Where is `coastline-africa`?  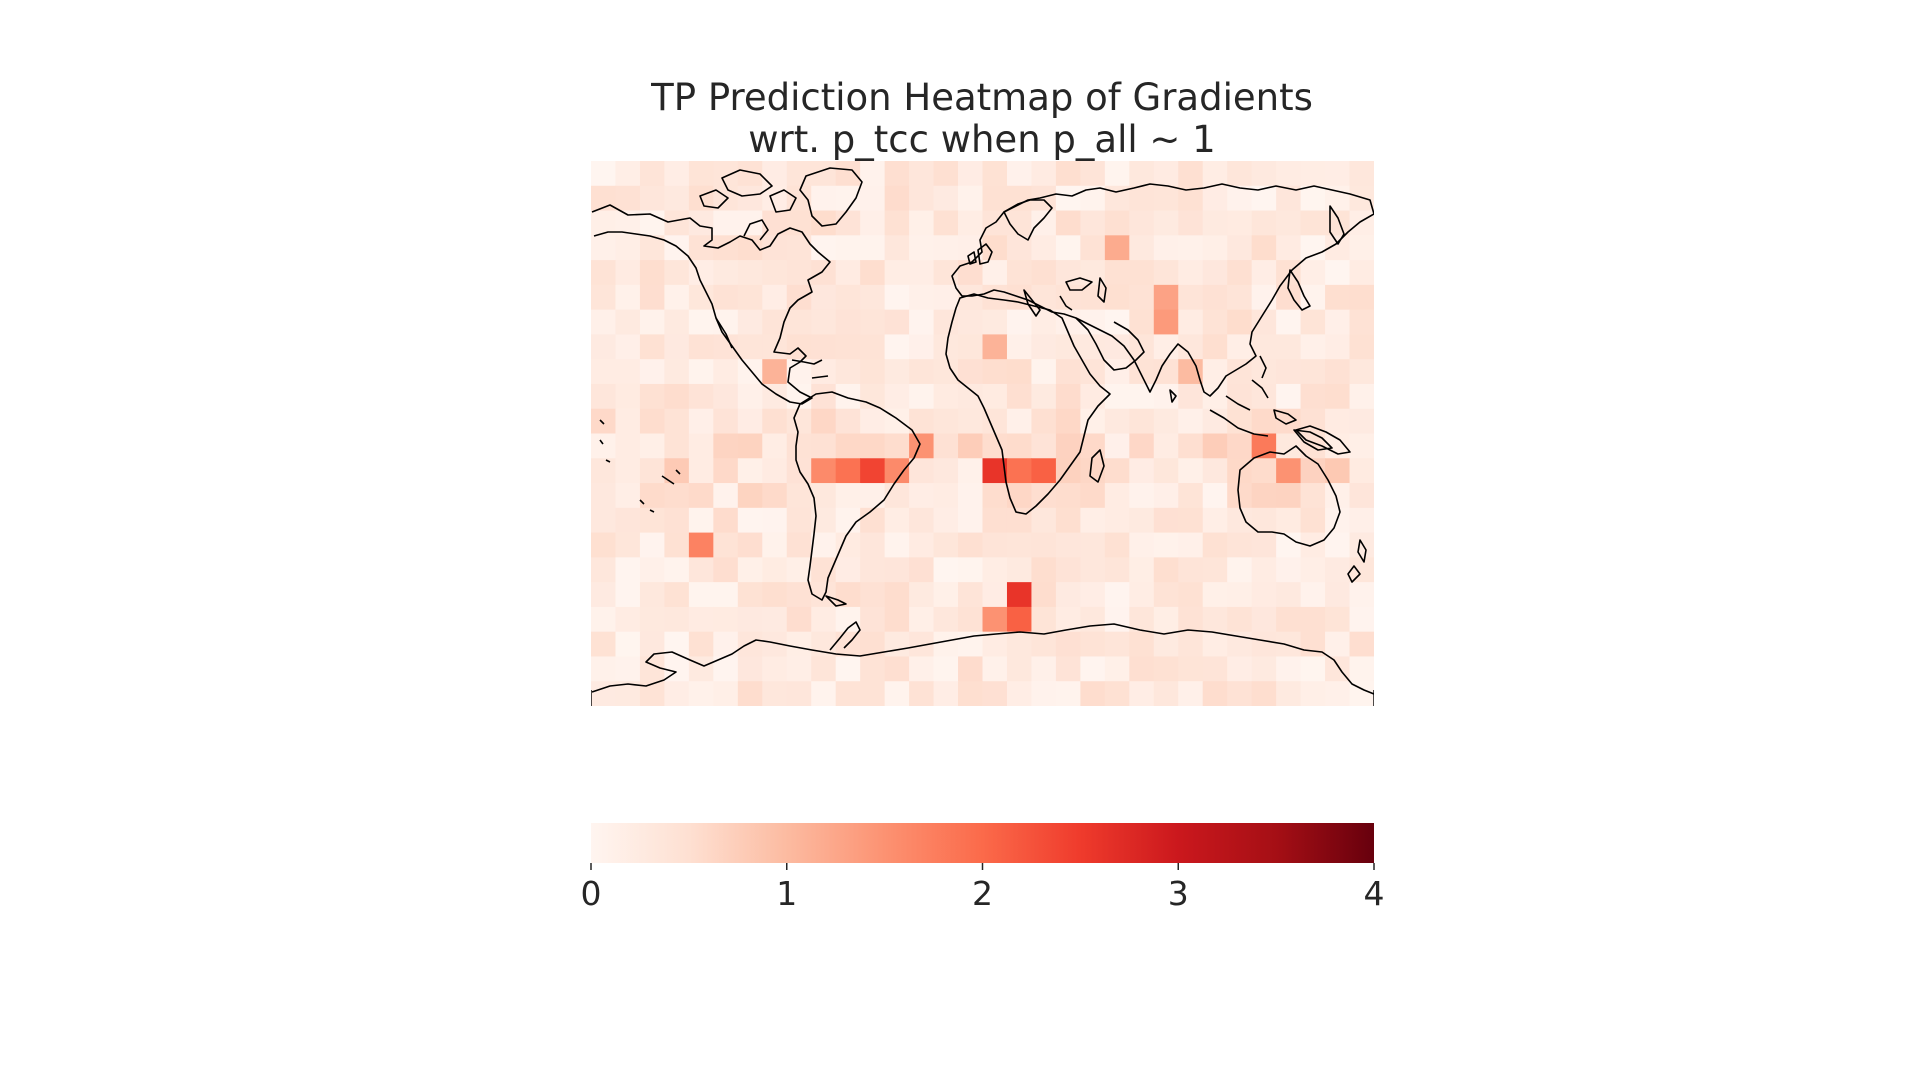 coastline-africa is located at coordinates (1028, 404).